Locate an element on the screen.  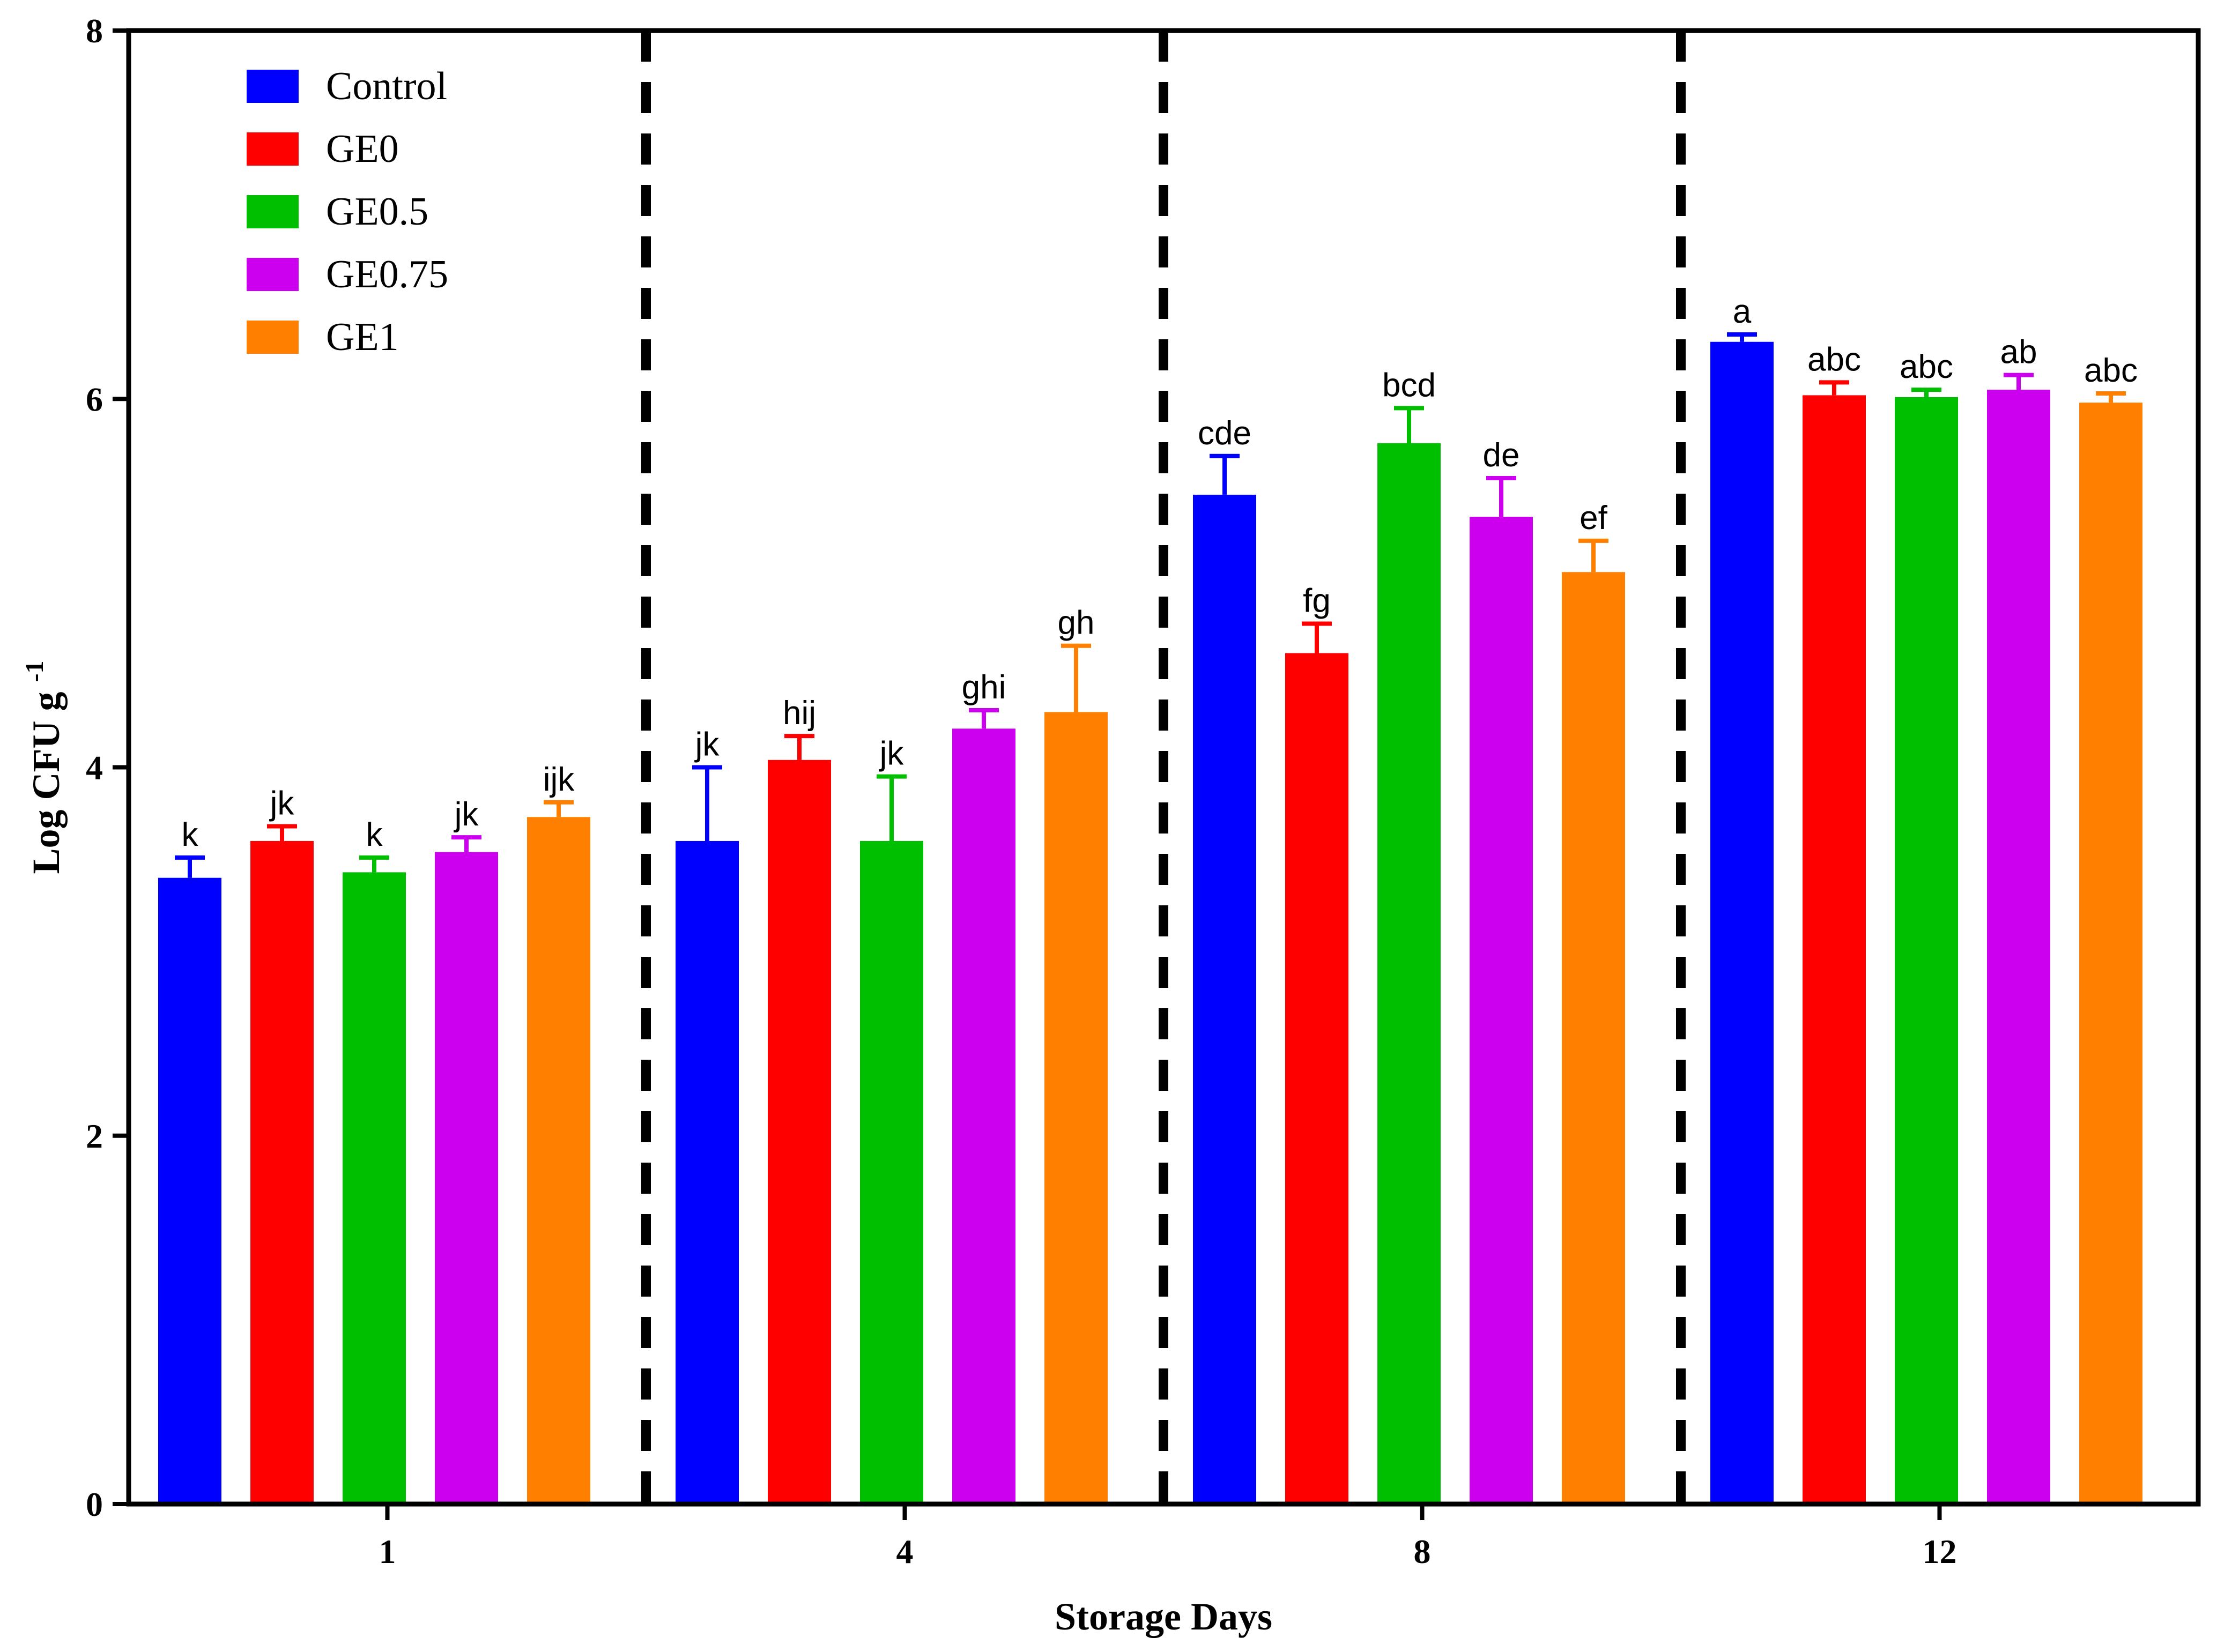
significance-label-GE0.5-day-8: bcd is located at coordinates (1409, 385).